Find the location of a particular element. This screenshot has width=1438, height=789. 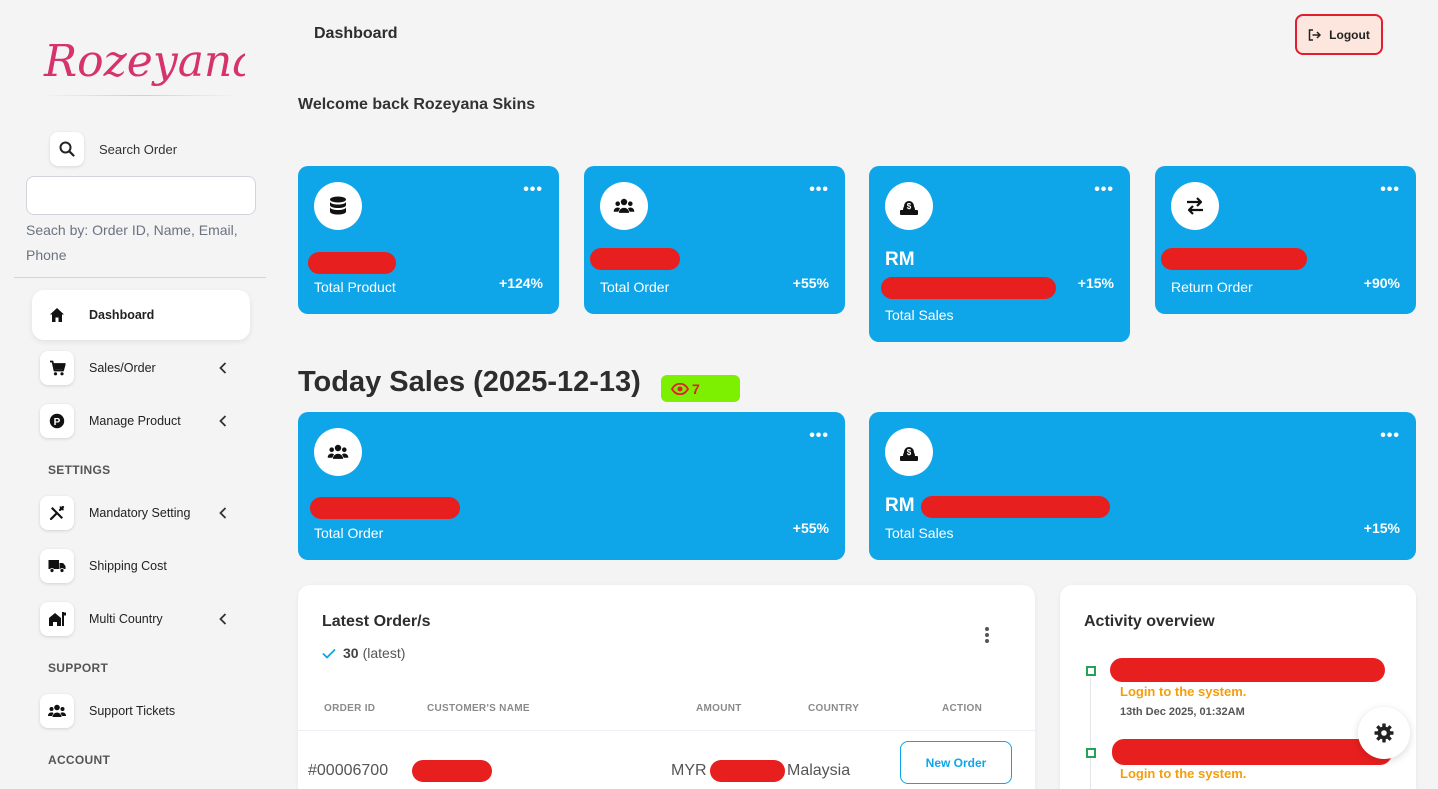

eye-icon is located at coordinates (680, 388).